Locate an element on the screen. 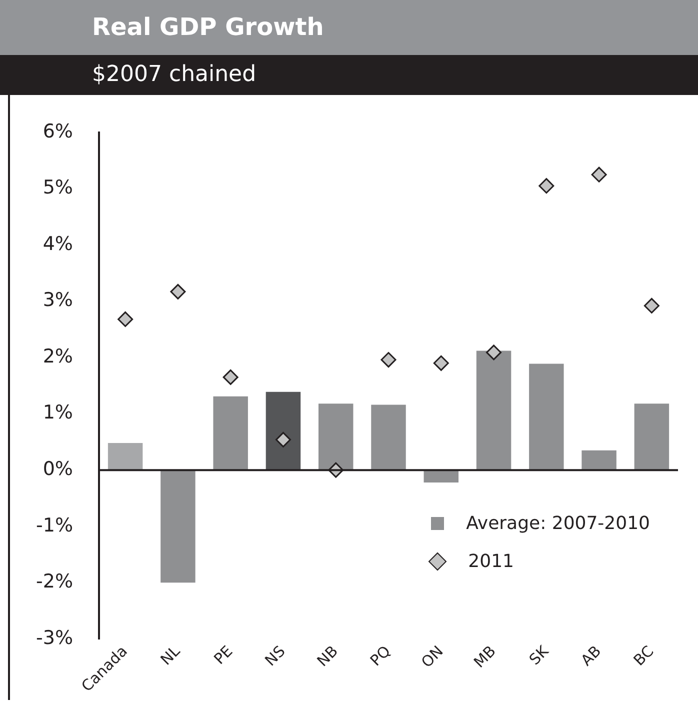 The height and width of the screenshot is (702, 698). x-tick-label: BC is located at coordinates (644, 656).